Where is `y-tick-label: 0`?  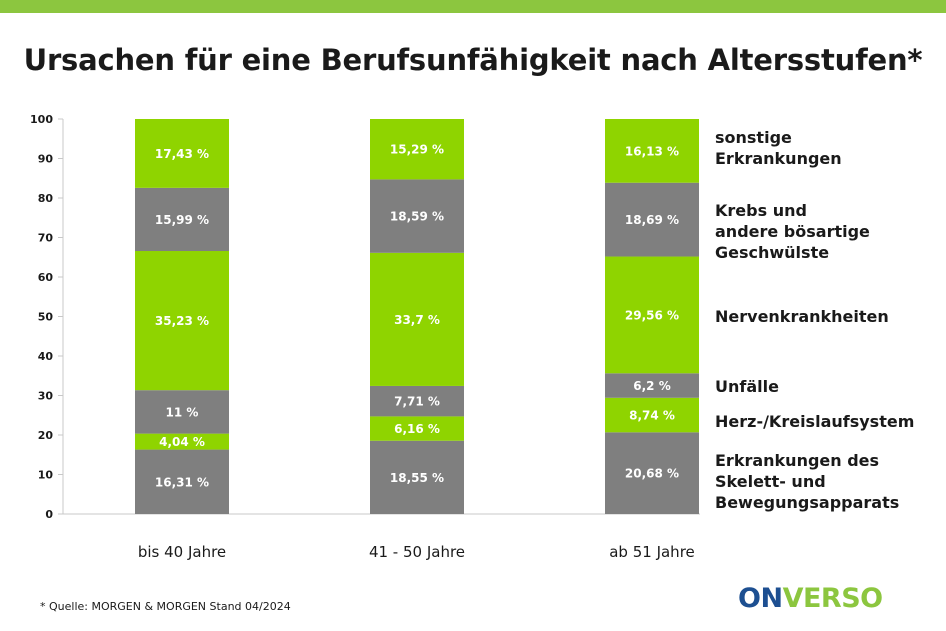
y-tick-label: 0 is located at coordinates (49, 514).